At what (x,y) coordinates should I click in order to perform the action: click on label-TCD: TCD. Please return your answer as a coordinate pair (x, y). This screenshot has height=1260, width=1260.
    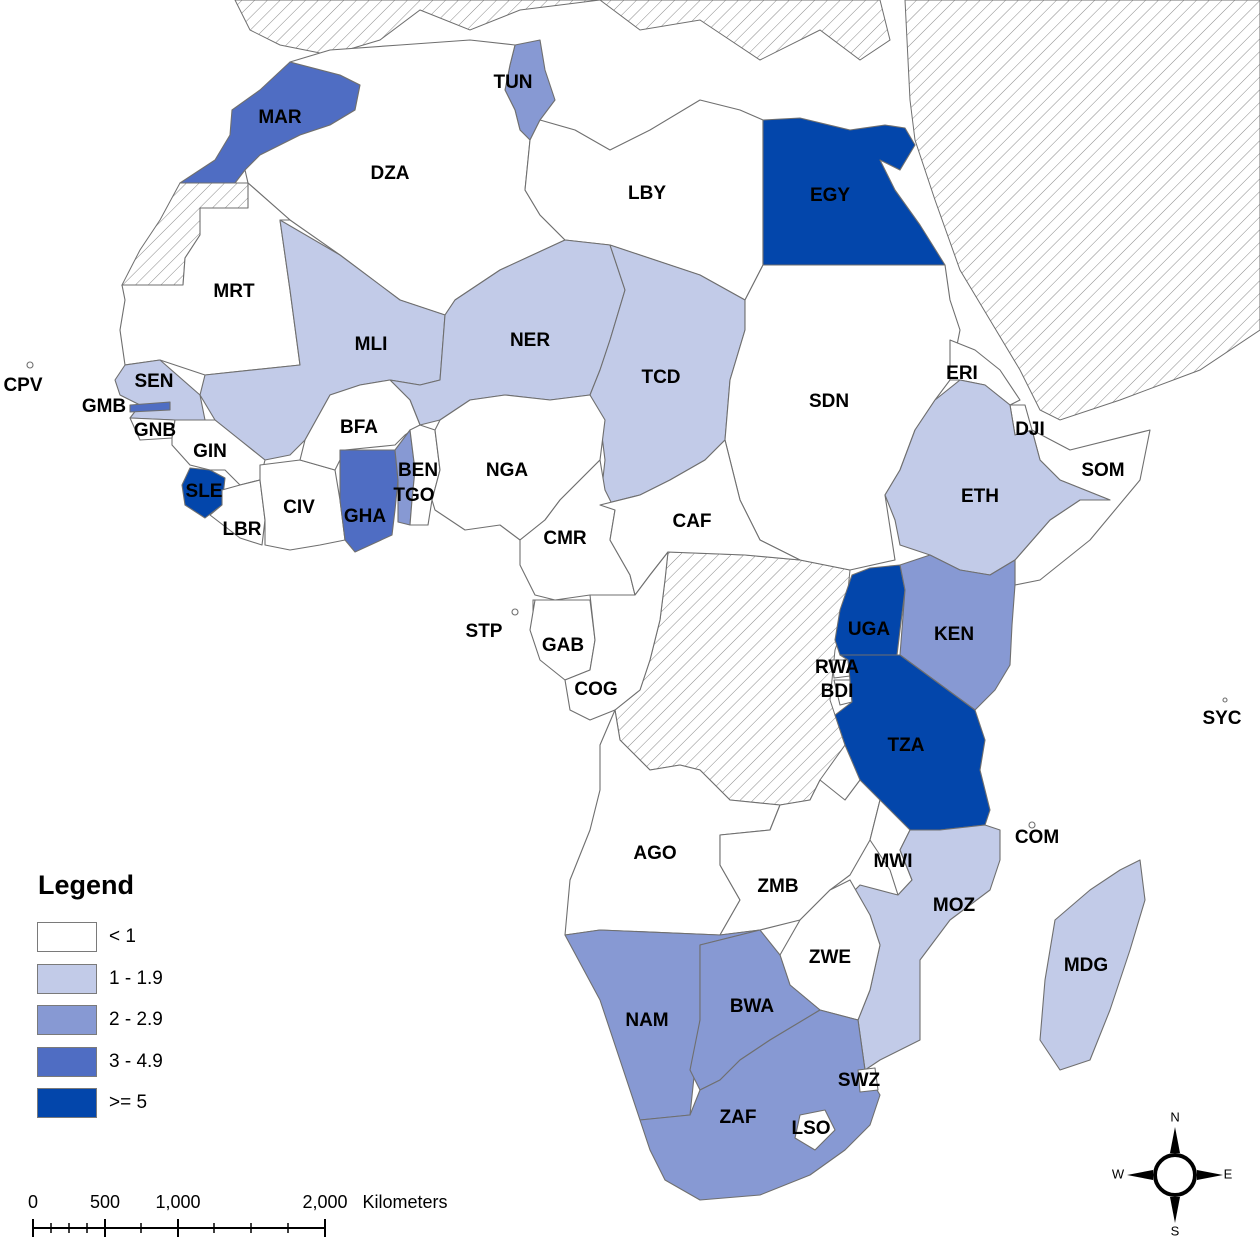
    Looking at the image, I should click on (660, 377).